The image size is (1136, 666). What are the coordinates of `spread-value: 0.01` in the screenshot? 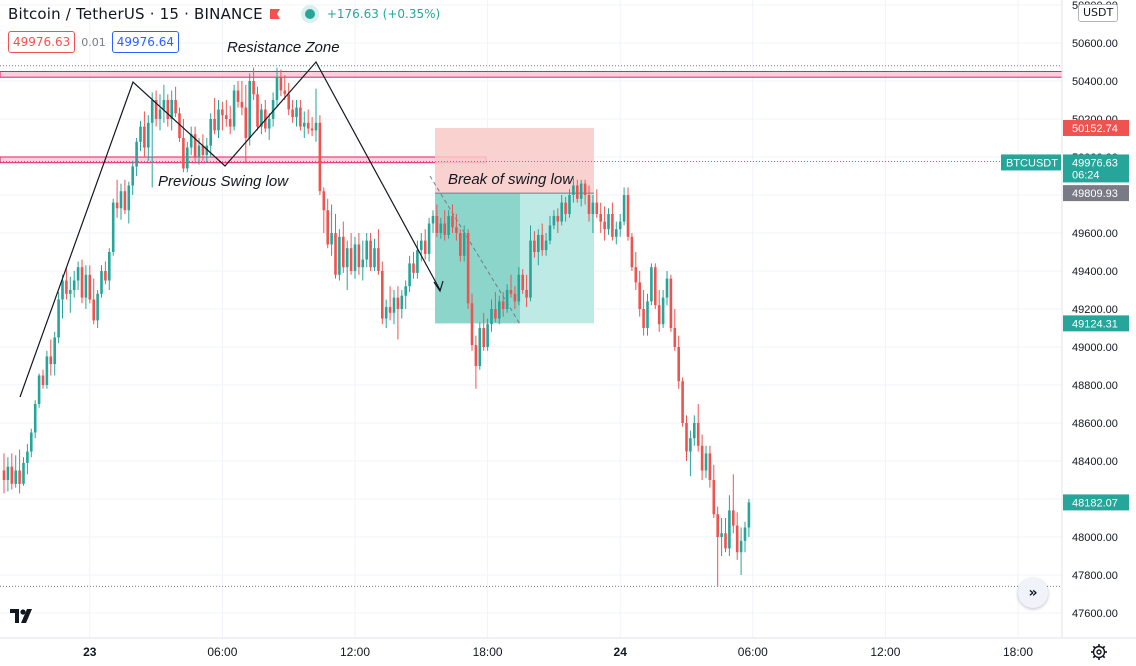 It's located at (93, 42).